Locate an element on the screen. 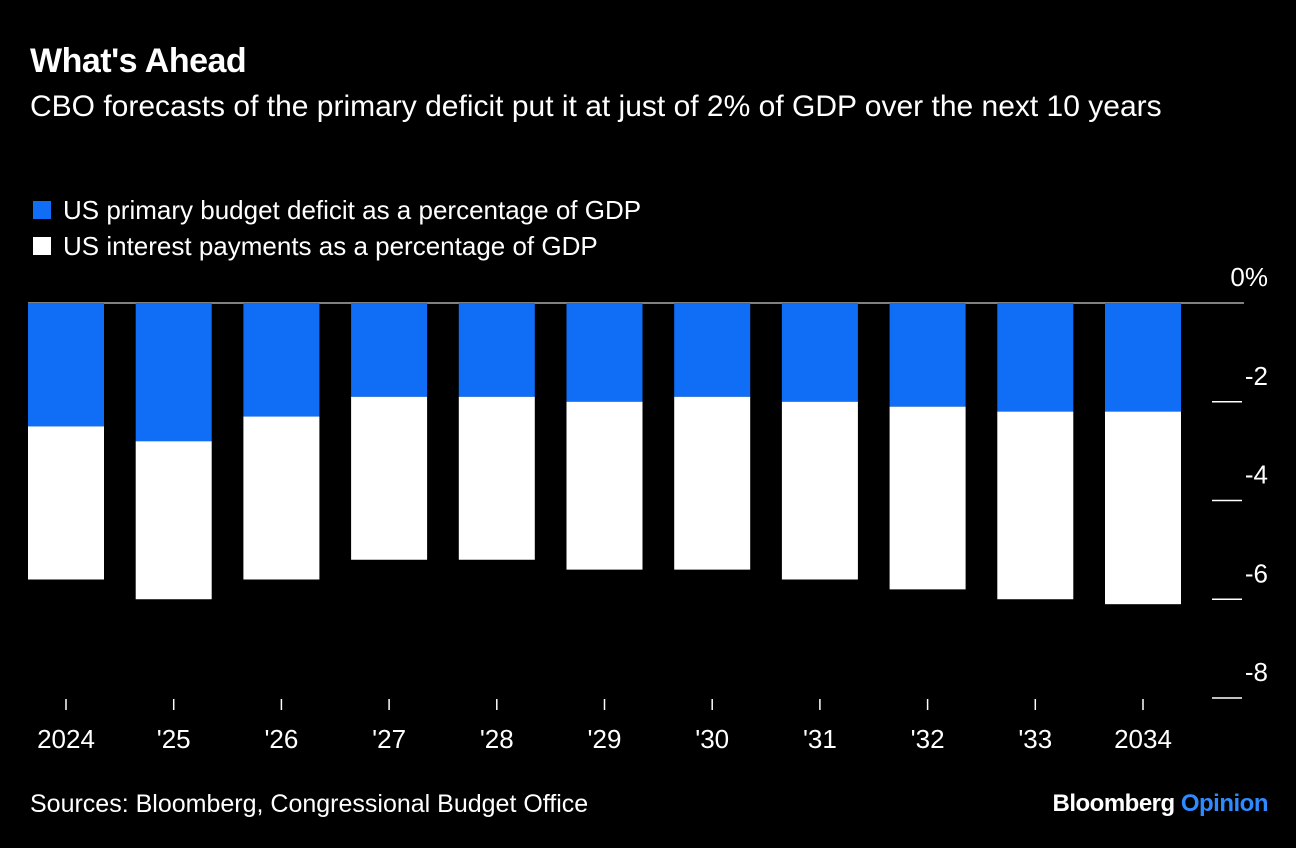 This screenshot has width=1296, height=848. x-tick-label-2: '26 is located at coordinates (281, 739).